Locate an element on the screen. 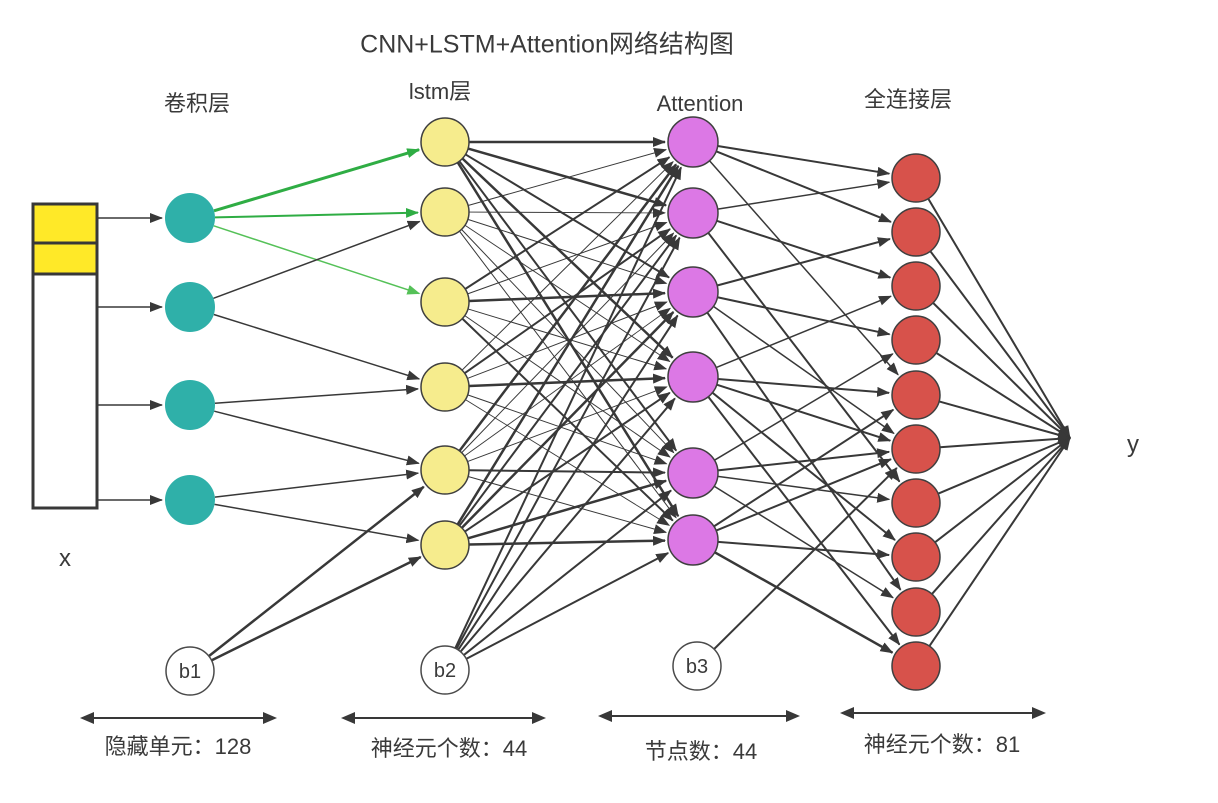  annotation-fc-neurons: 神经元个数：81 is located at coordinates (942, 744).